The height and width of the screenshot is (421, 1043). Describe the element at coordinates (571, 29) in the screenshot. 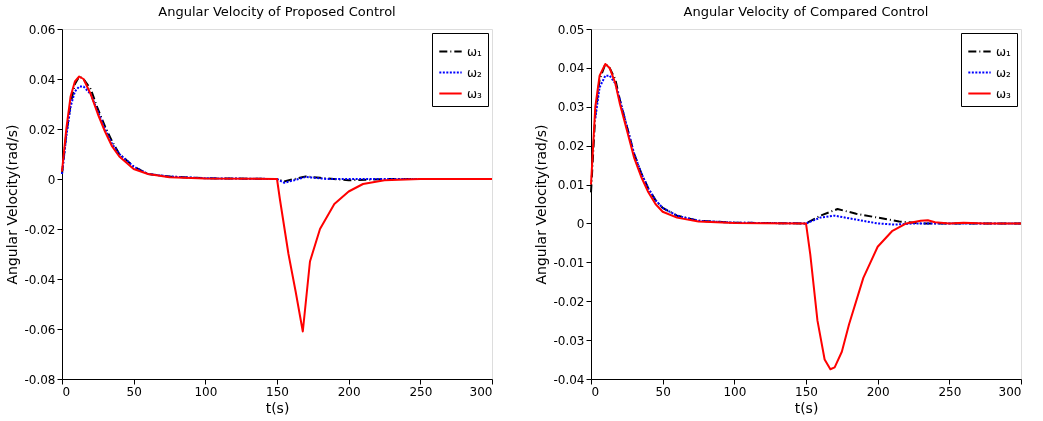

I see `y-tick-label: 0.05` at that location.